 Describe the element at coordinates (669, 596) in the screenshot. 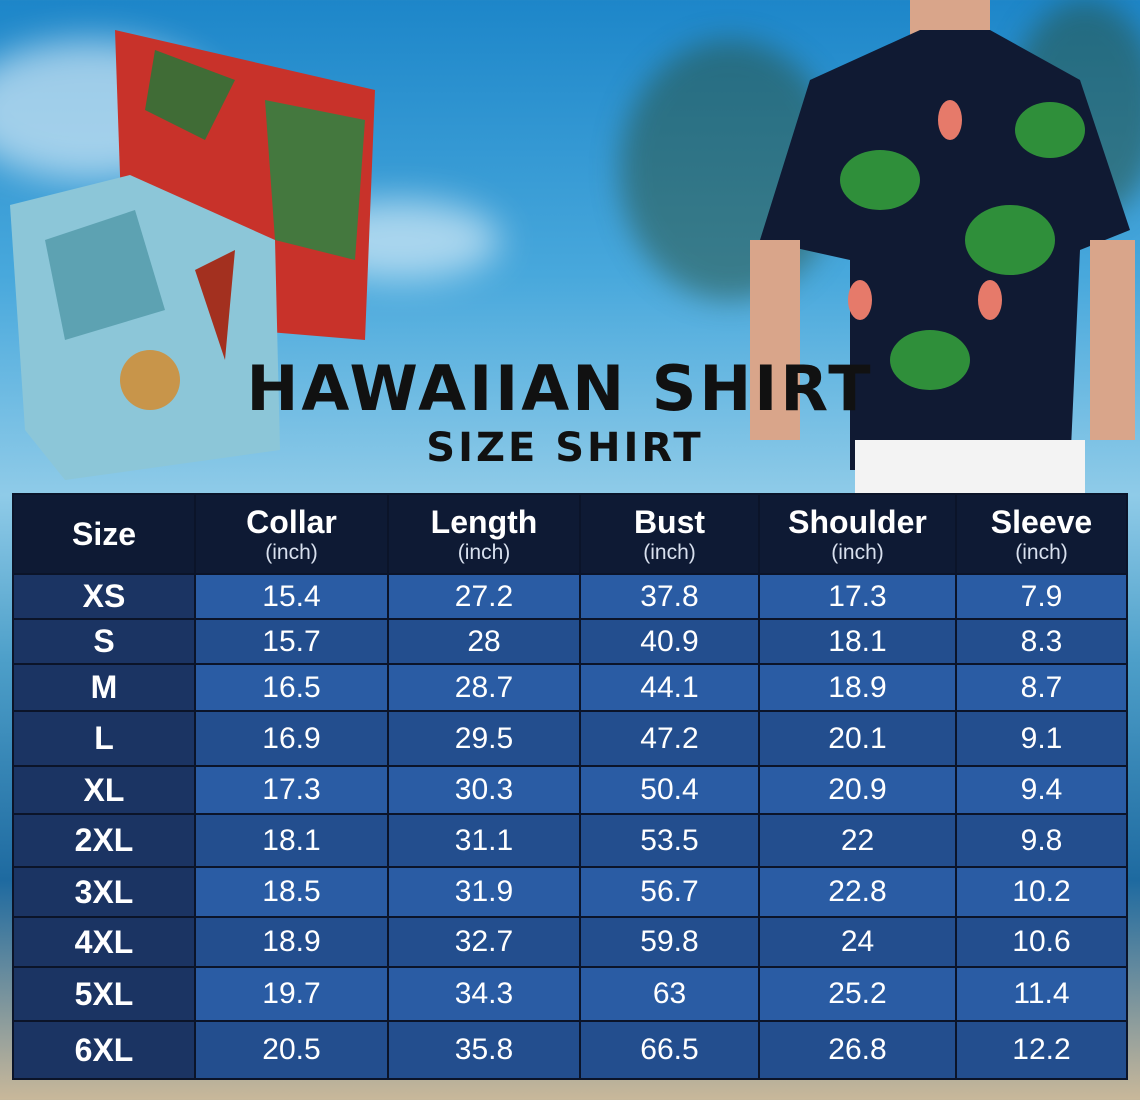

I see `value-cell: 37.8` at that location.